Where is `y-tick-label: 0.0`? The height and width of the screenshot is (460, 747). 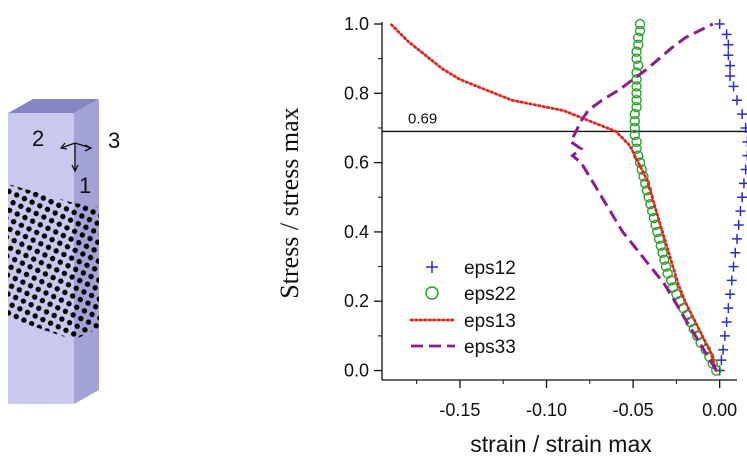
y-tick-label: 0.0 is located at coordinates (356, 371).